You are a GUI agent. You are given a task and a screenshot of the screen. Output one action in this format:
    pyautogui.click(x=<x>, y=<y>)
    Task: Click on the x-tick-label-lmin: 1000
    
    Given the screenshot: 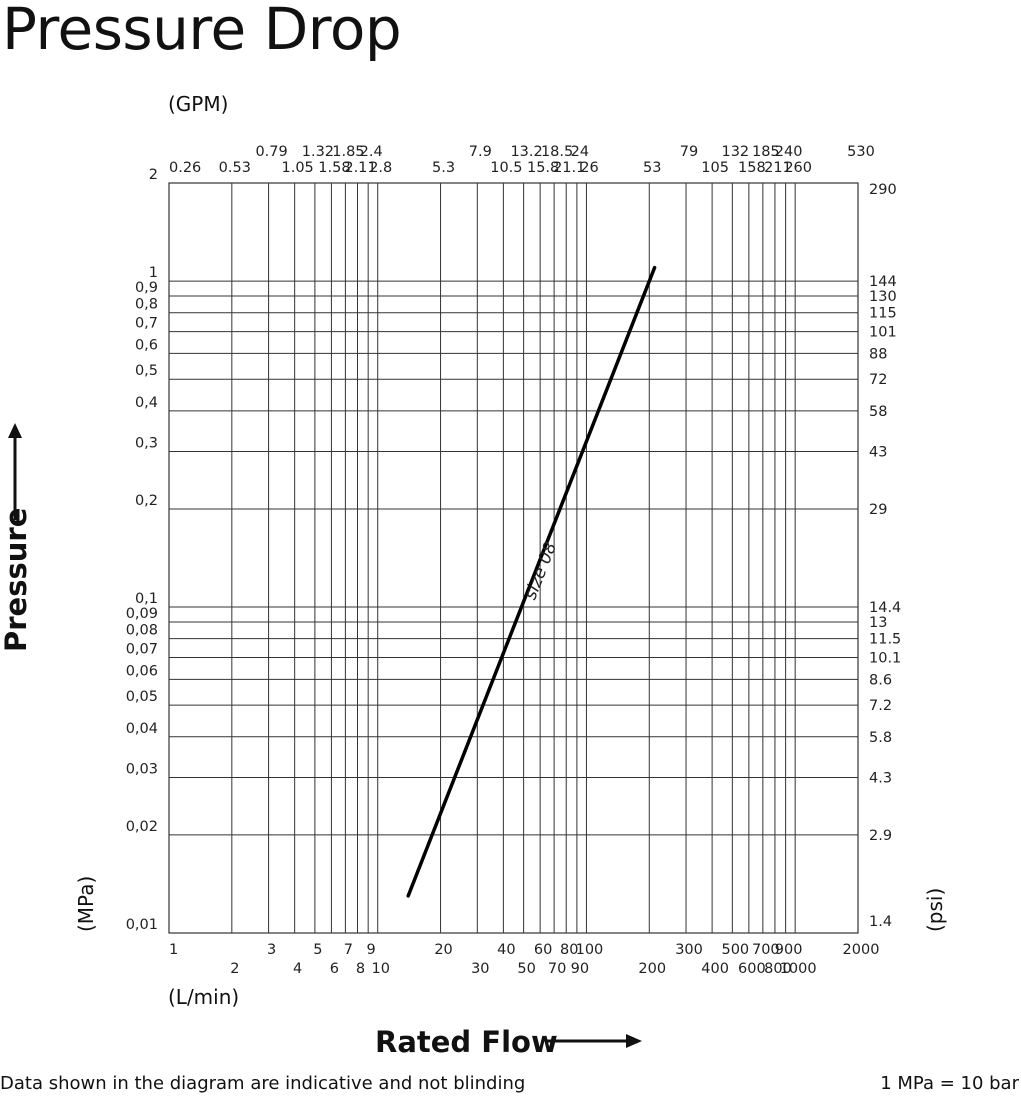 What is the action you would take?
    pyautogui.click(x=798, y=969)
    